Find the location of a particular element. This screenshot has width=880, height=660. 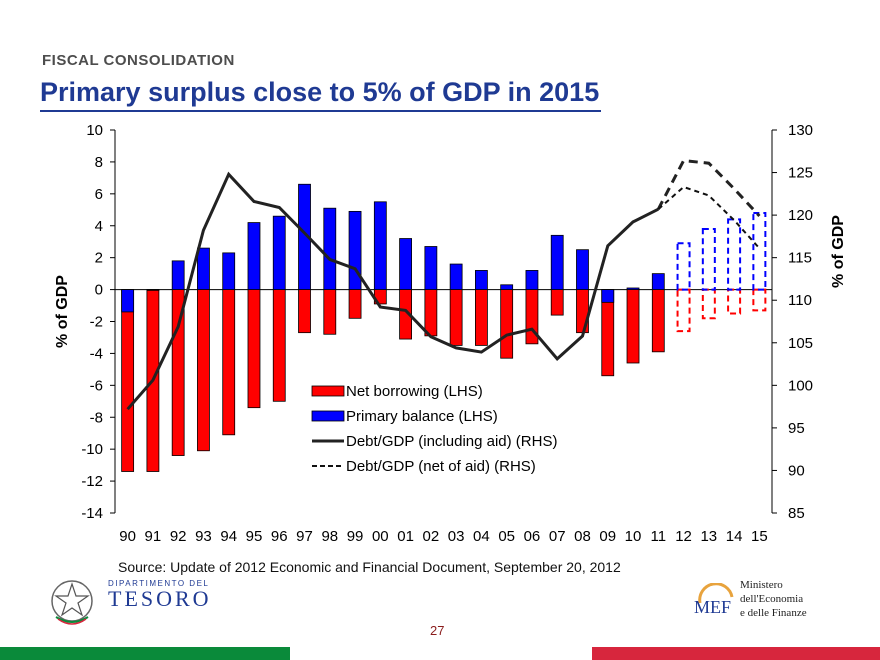

legend-swatch-primary-balance is located at coordinates (328, 416).